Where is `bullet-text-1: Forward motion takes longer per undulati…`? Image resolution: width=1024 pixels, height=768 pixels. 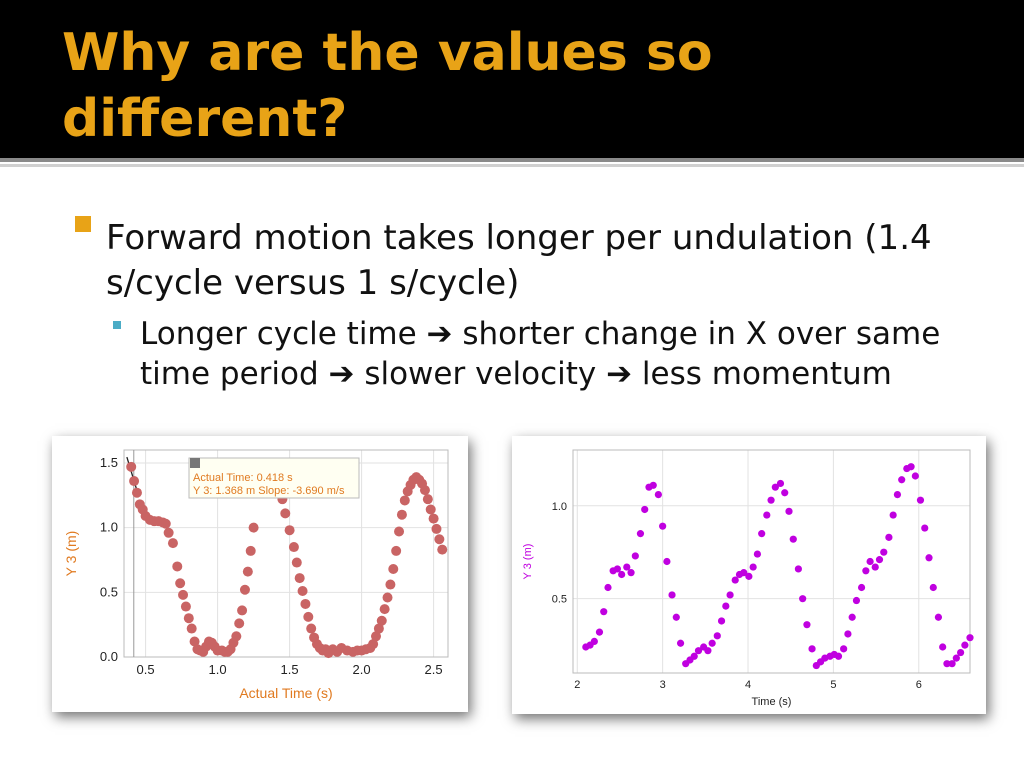 bullet-text-1: Forward motion takes longer per undulati… is located at coordinates (519, 260).